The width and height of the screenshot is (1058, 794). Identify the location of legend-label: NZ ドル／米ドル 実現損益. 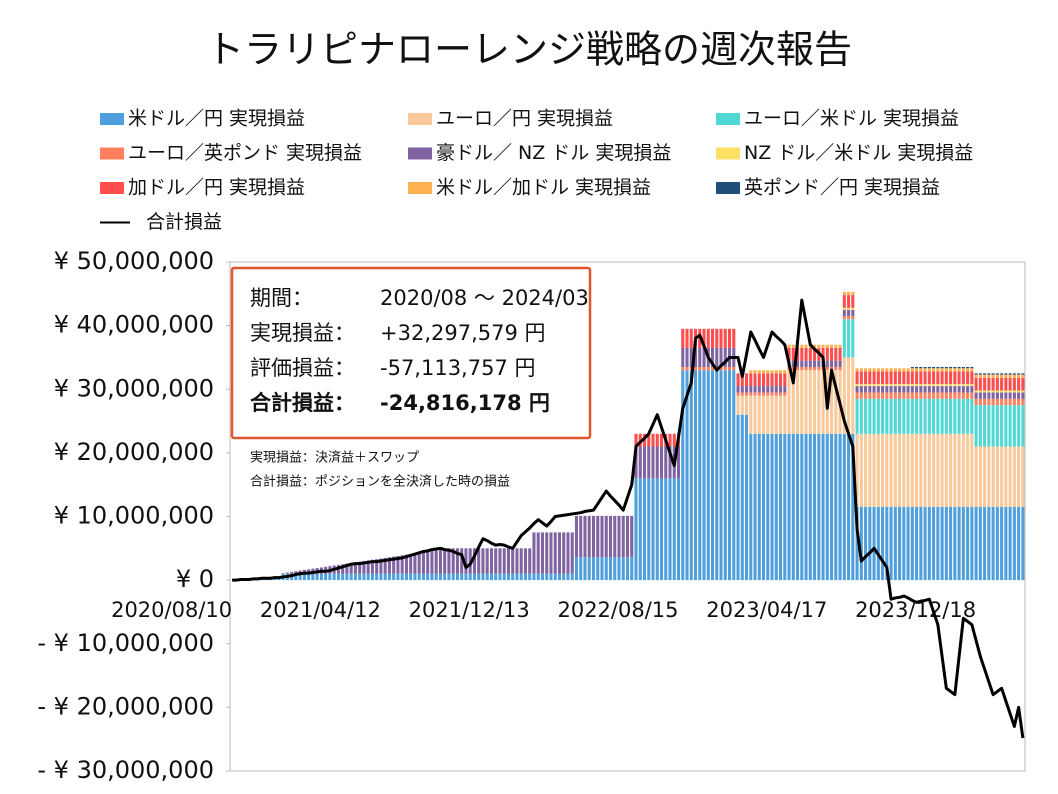
(858, 153).